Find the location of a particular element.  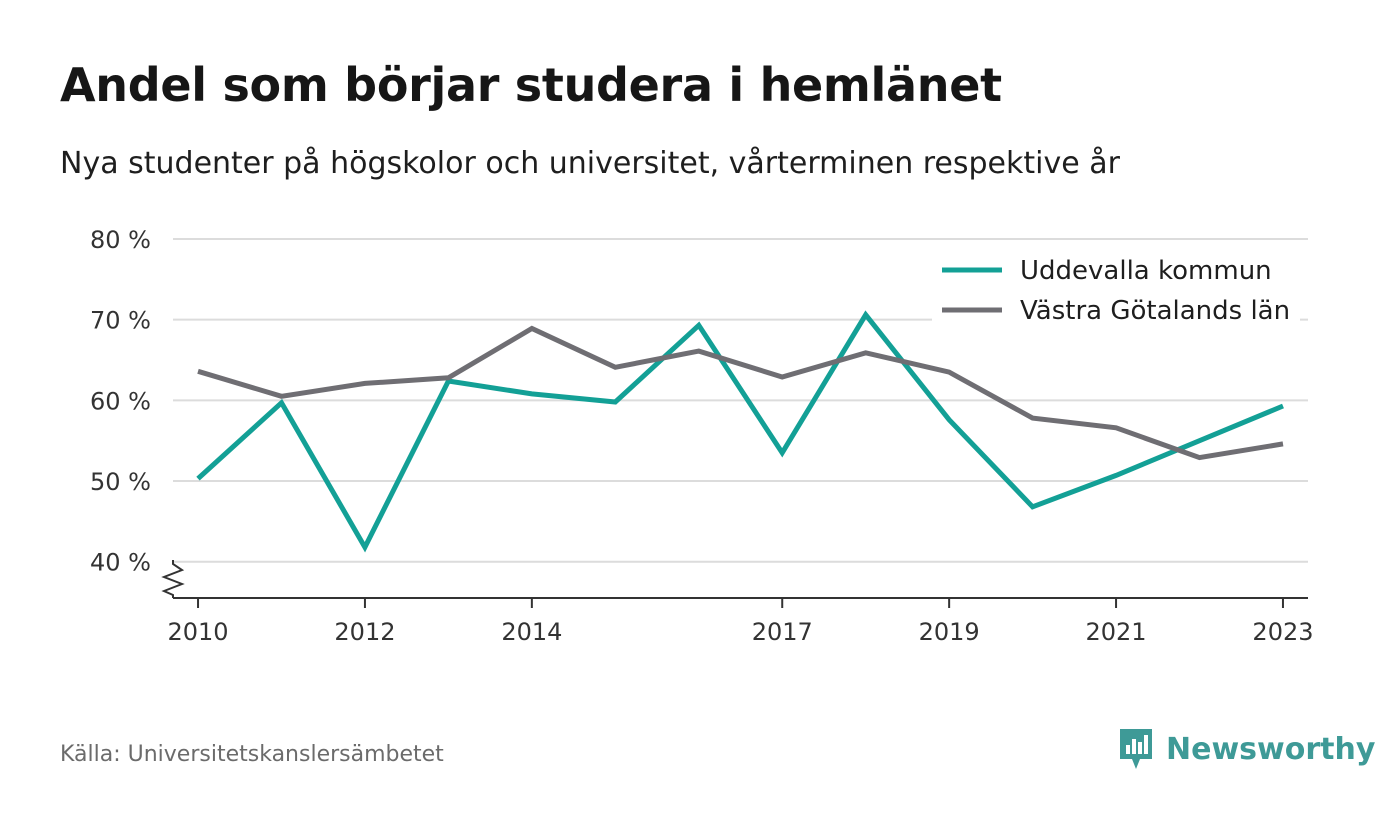

newsworthy-logo-icon is located at coordinates (1136, 749).